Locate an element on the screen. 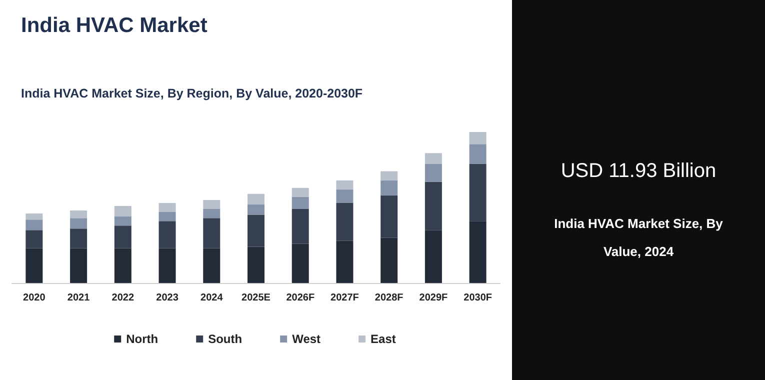  legend-label: East is located at coordinates (383, 339).